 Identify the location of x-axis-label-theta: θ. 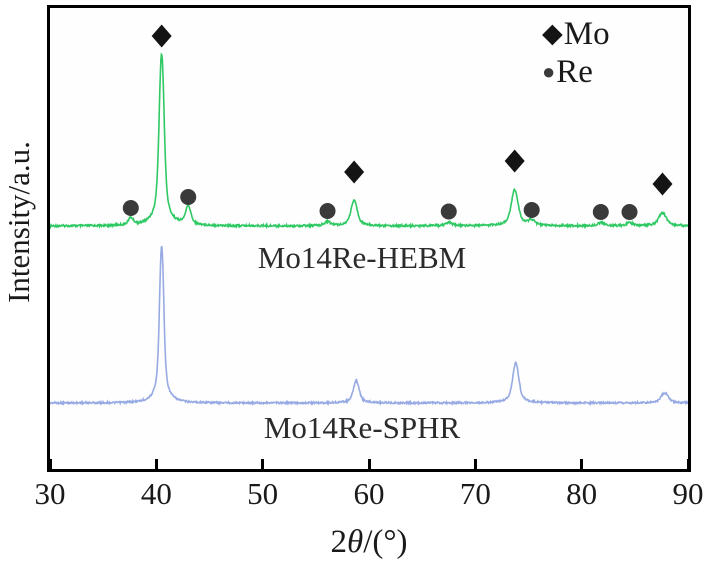
(355, 542).